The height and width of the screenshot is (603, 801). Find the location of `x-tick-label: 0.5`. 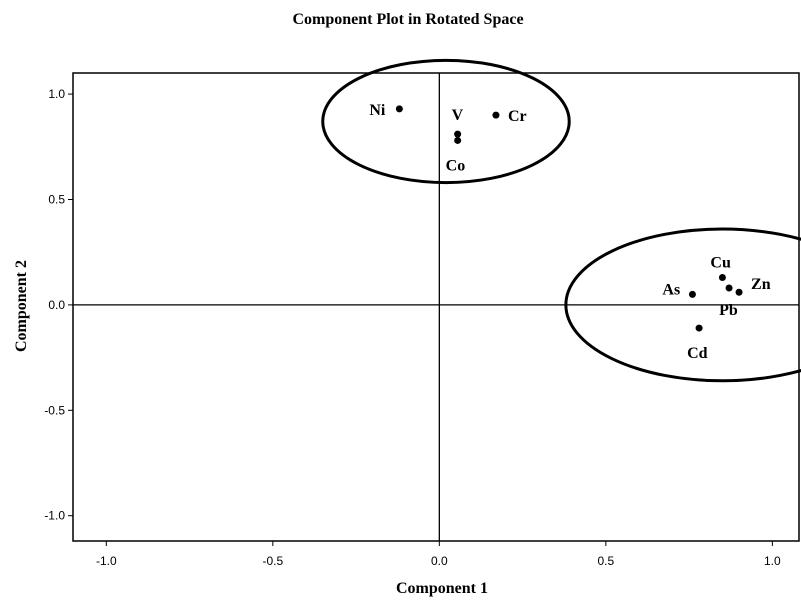

x-tick-label: 0.5 is located at coordinates (606, 561).